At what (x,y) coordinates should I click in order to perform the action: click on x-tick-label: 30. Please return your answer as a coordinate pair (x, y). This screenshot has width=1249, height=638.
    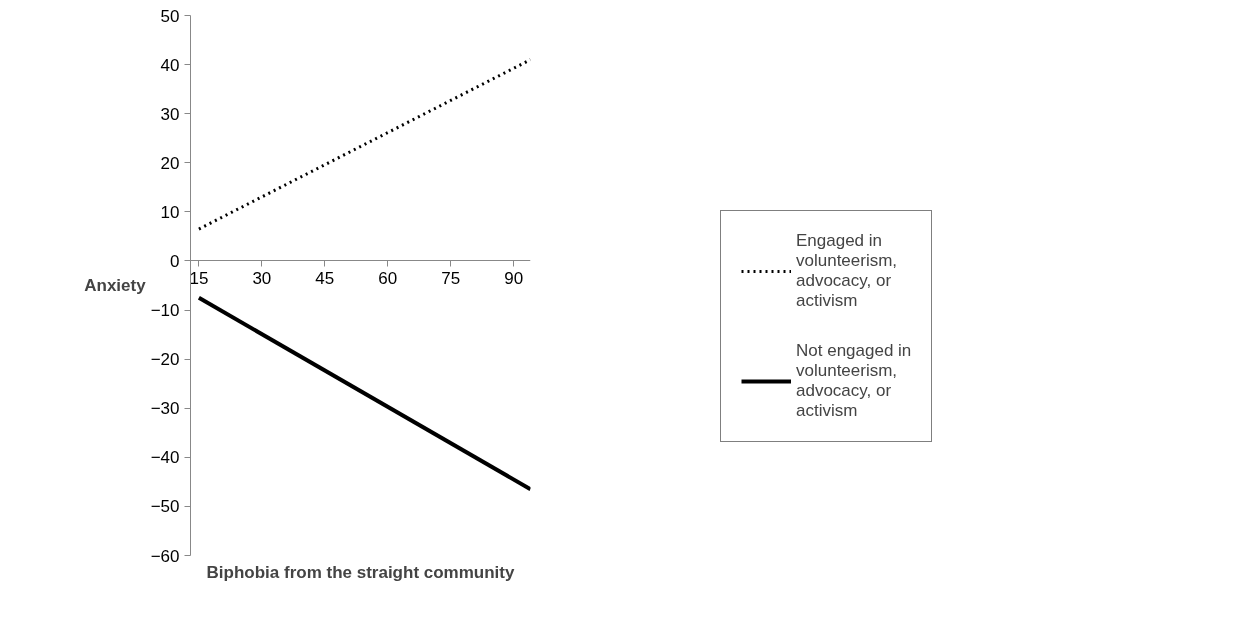
    Looking at the image, I should click on (262, 278).